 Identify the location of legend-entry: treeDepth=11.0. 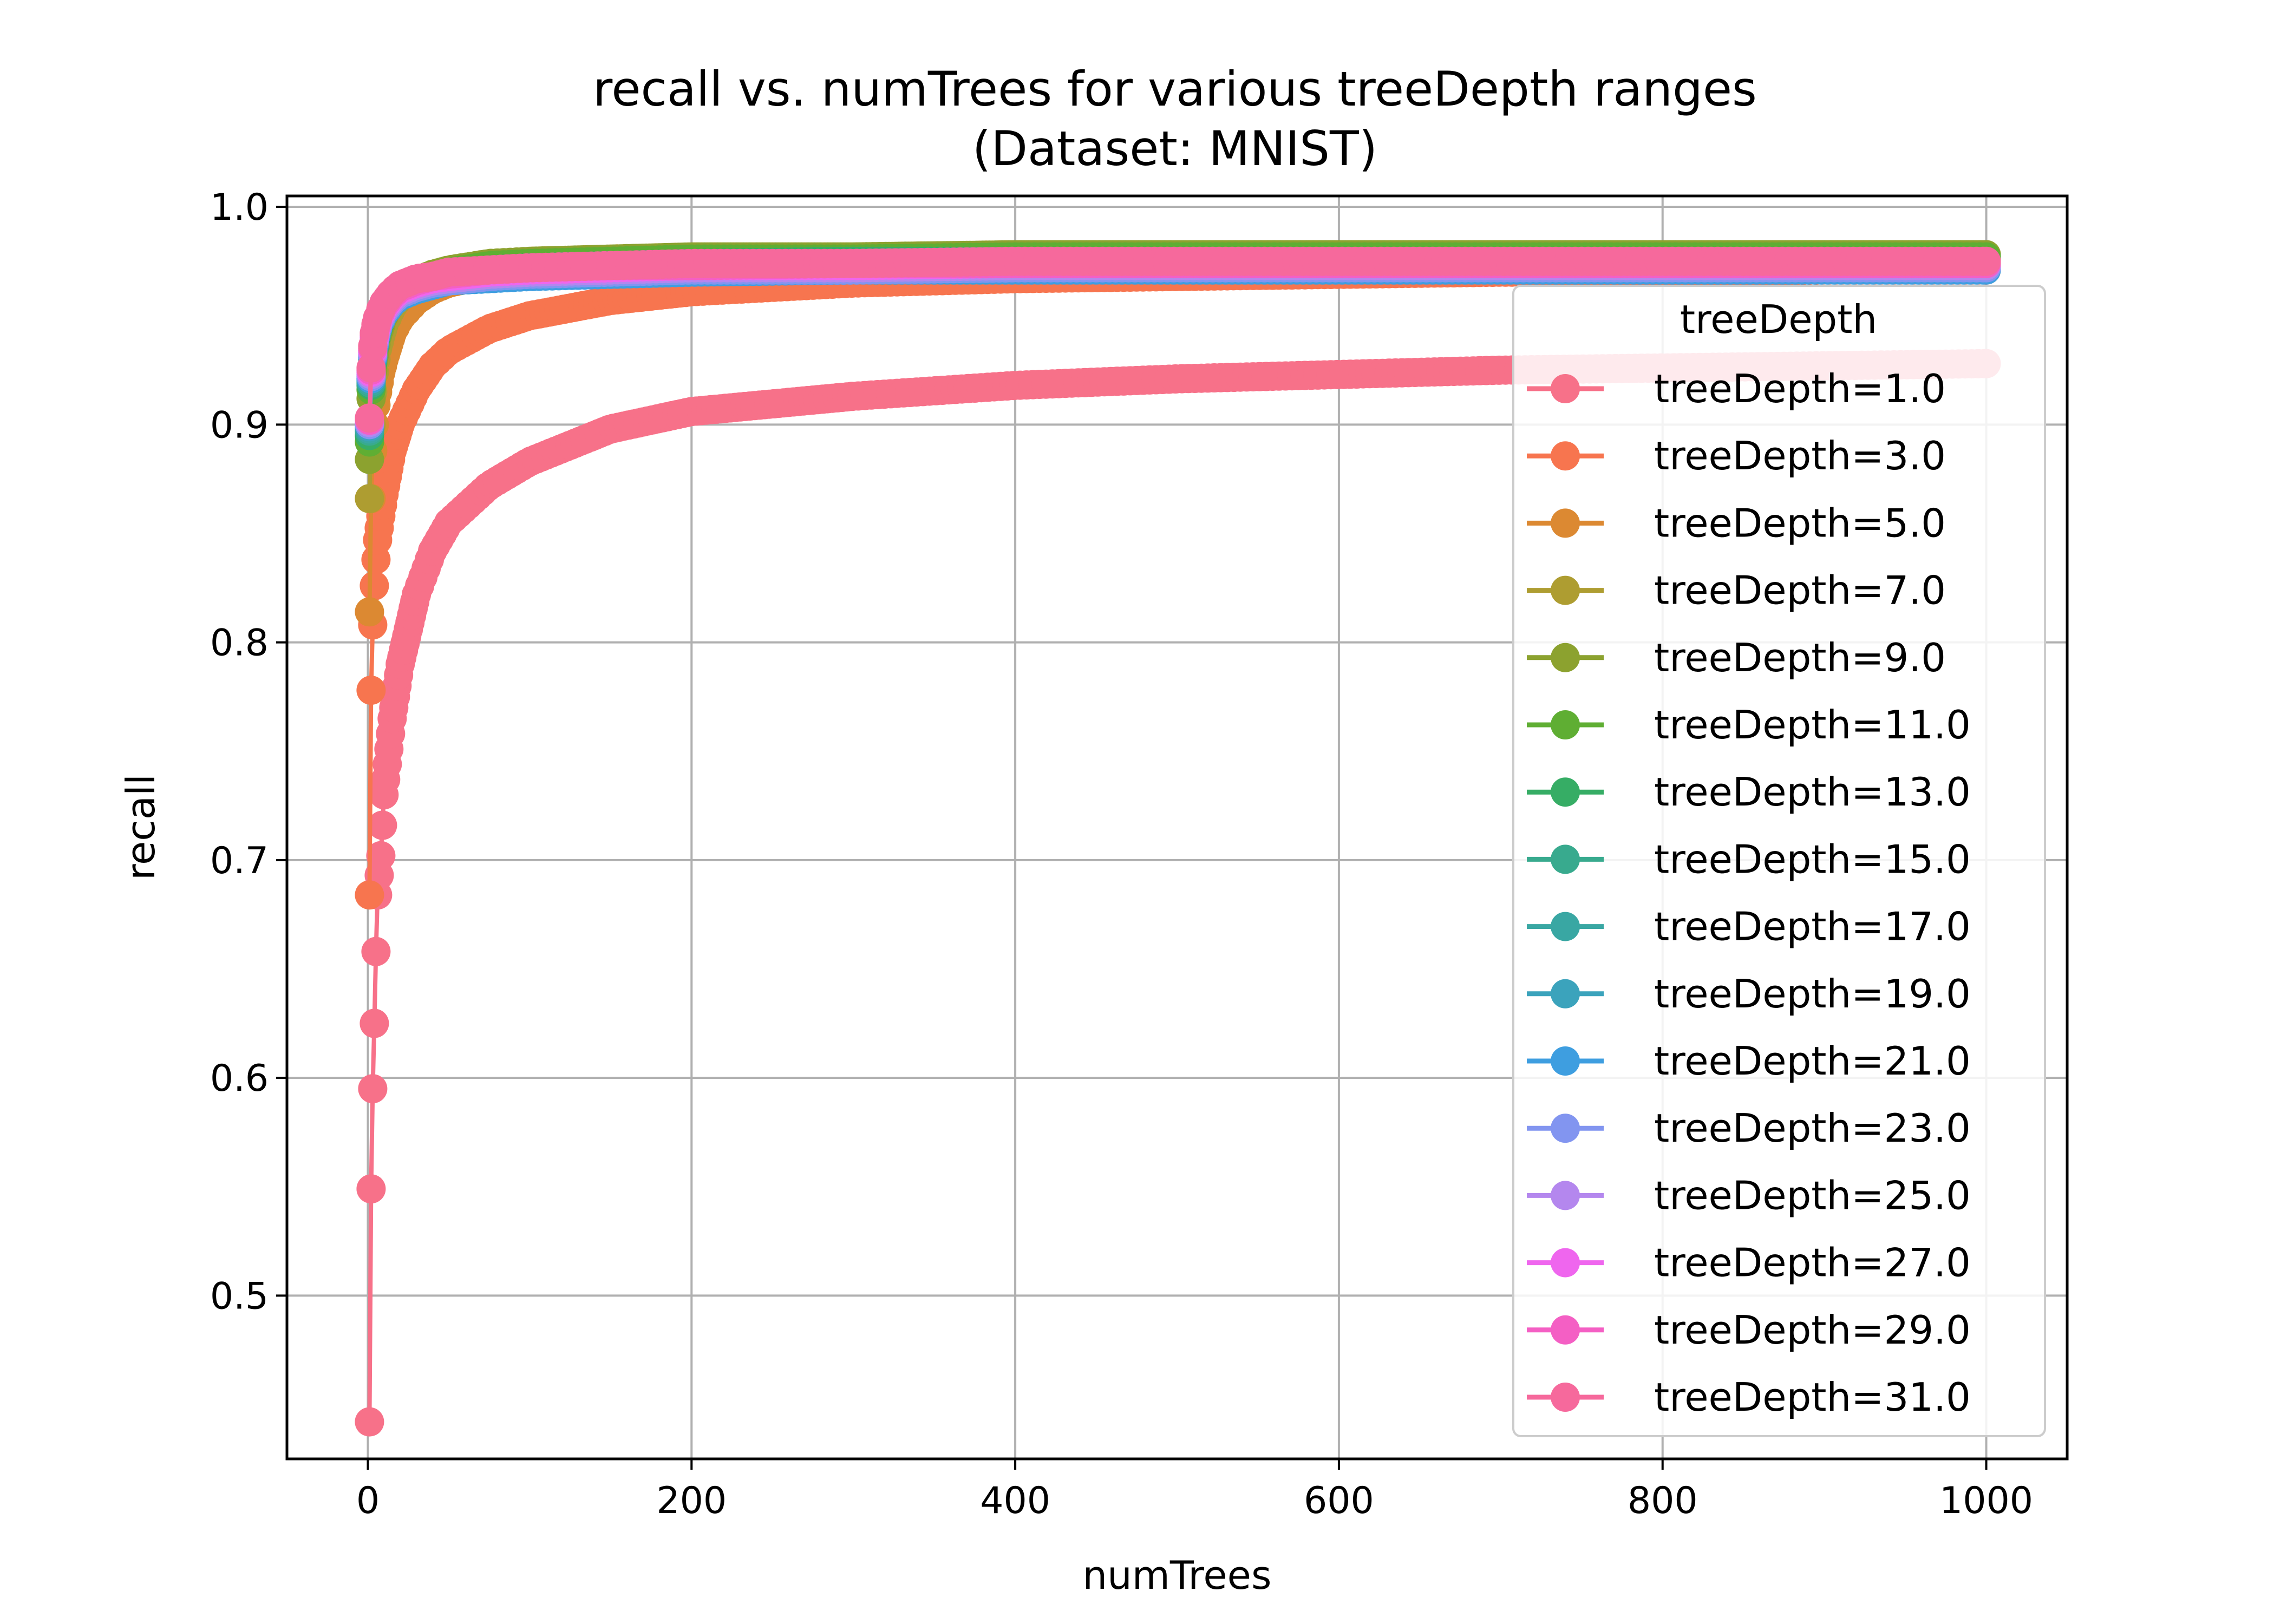
(1749, 725).